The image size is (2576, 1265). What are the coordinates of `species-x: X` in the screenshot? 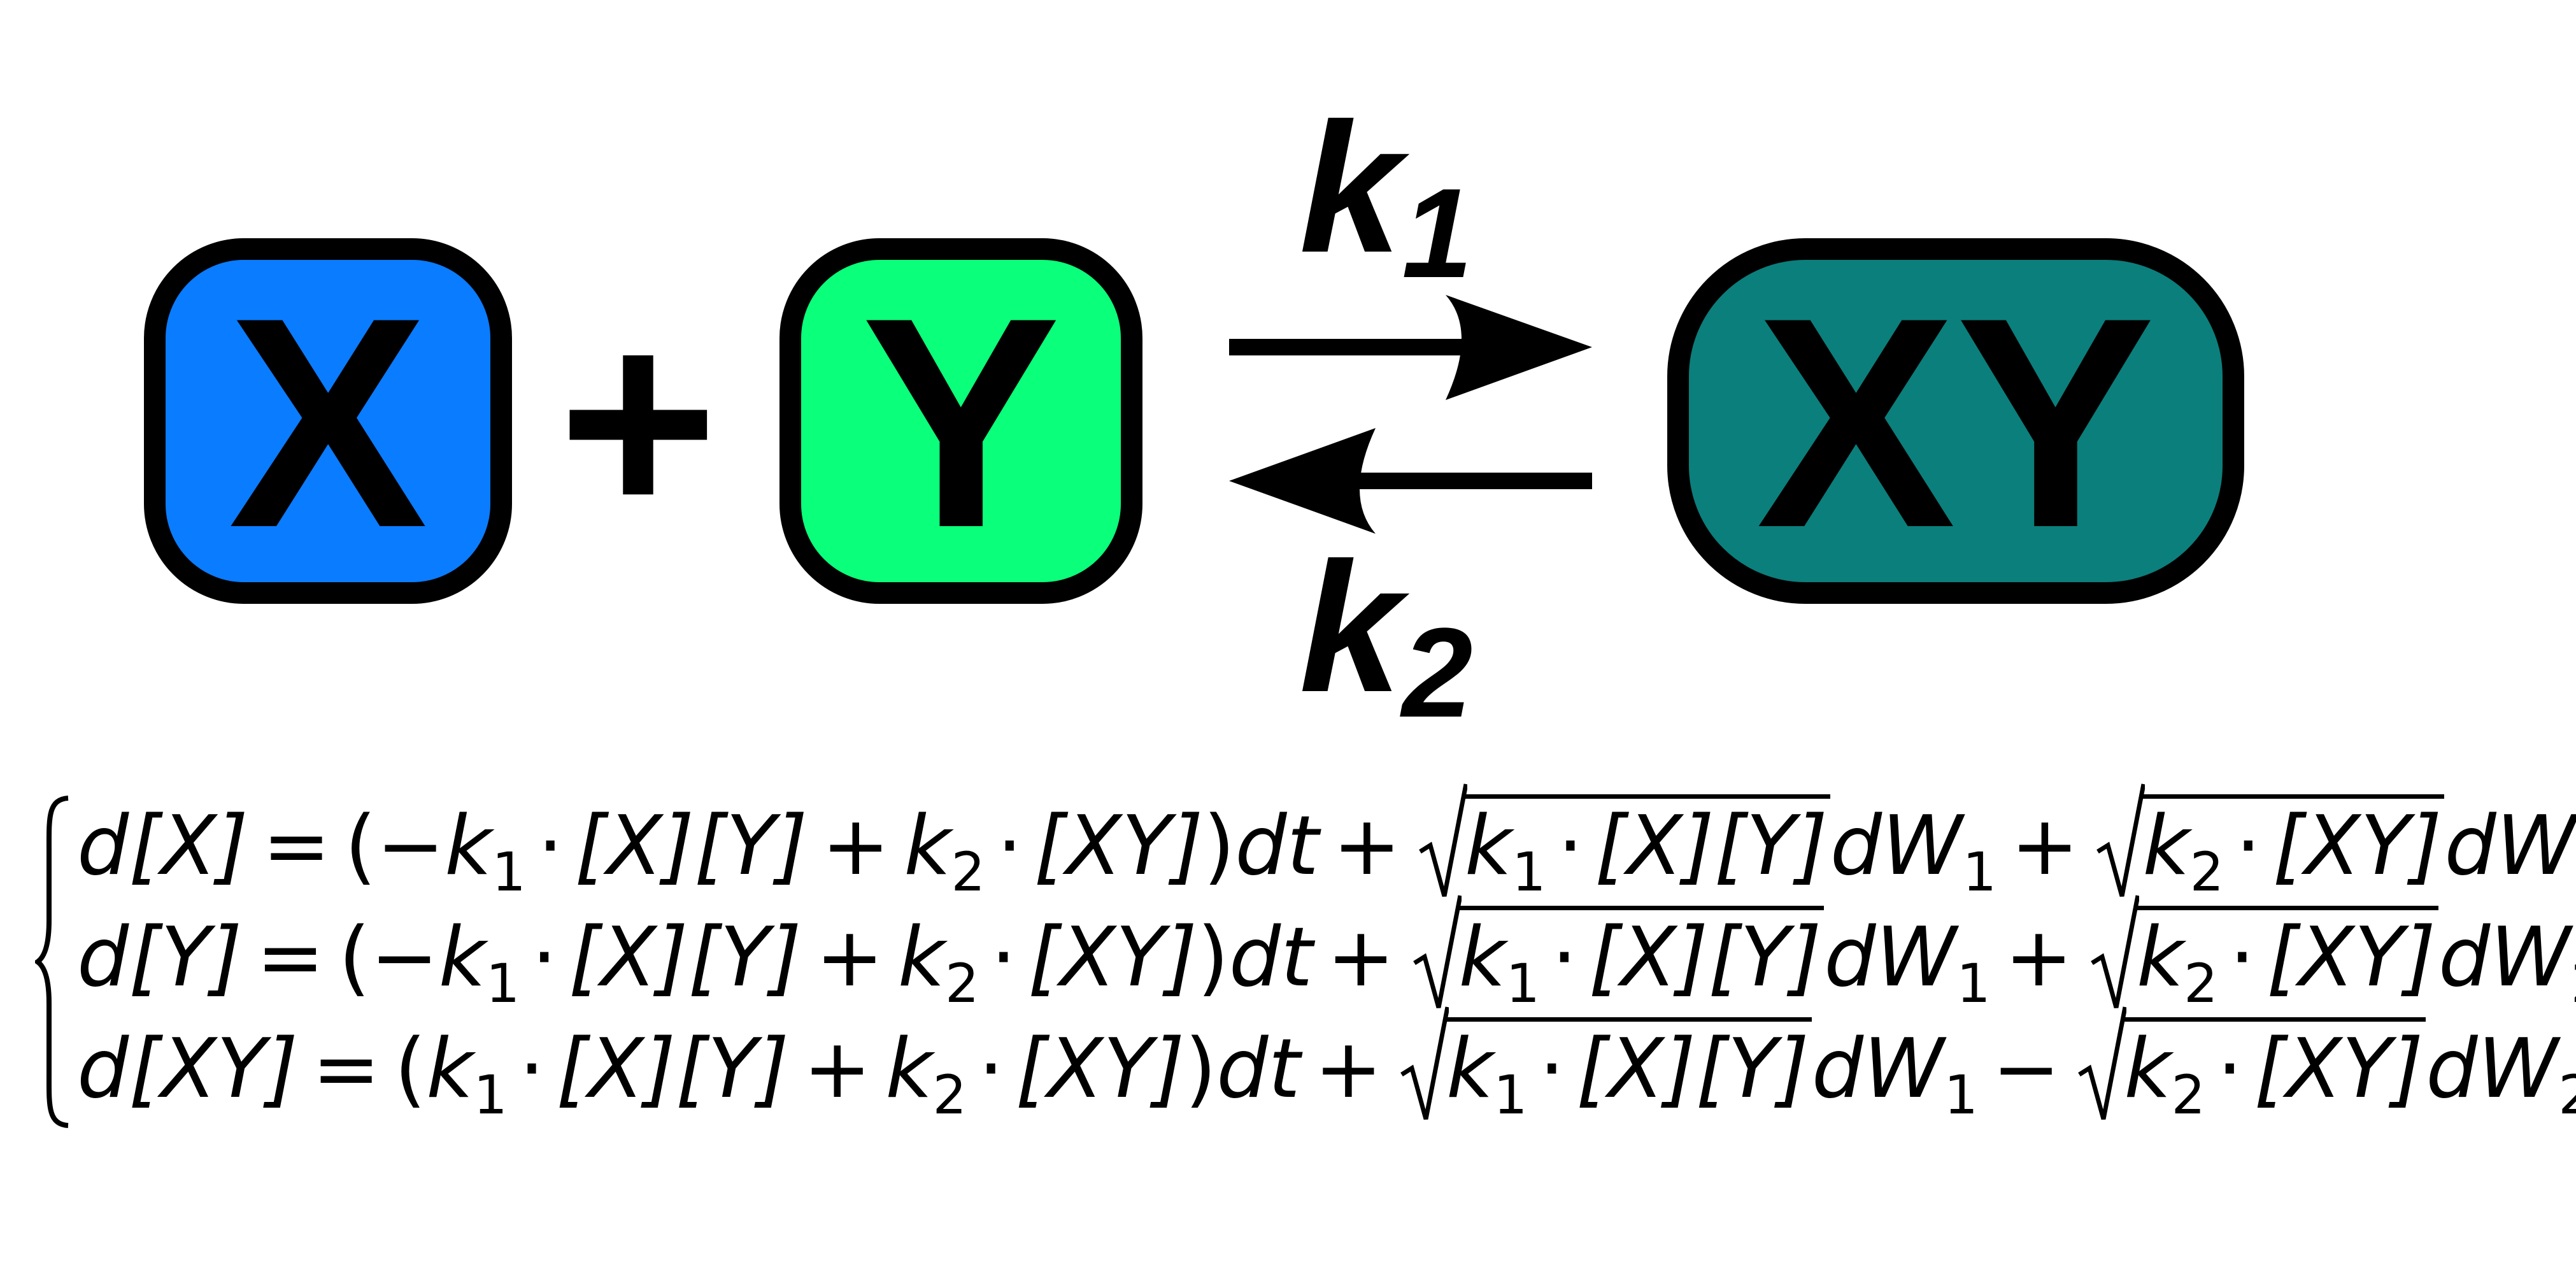 It's located at (328, 421).